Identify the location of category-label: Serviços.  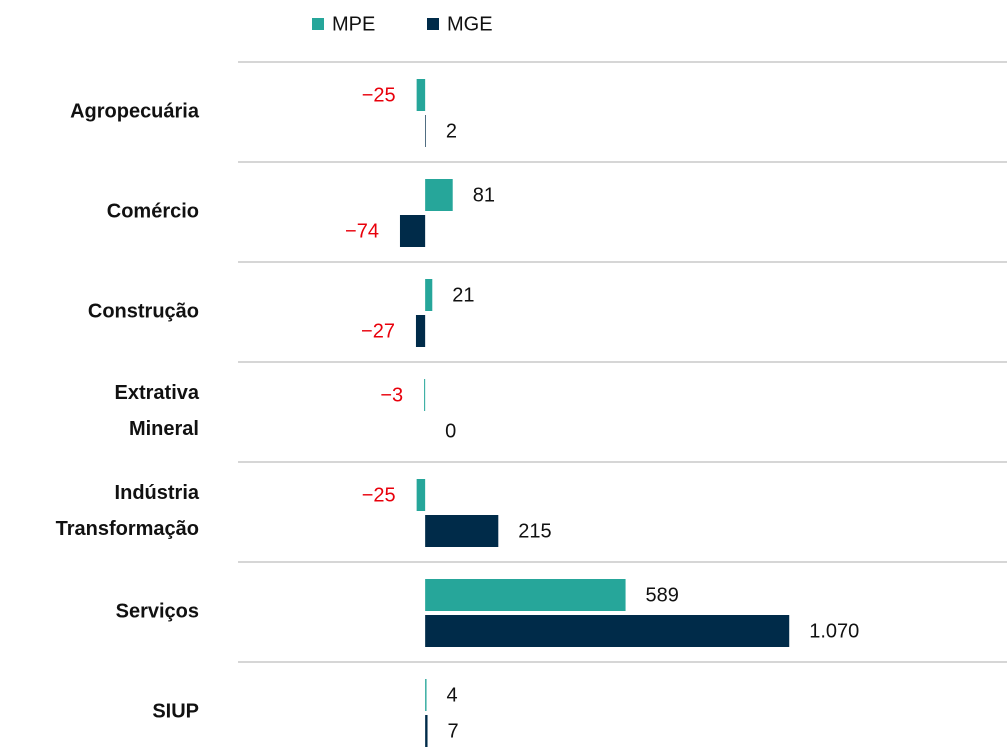
(157, 611).